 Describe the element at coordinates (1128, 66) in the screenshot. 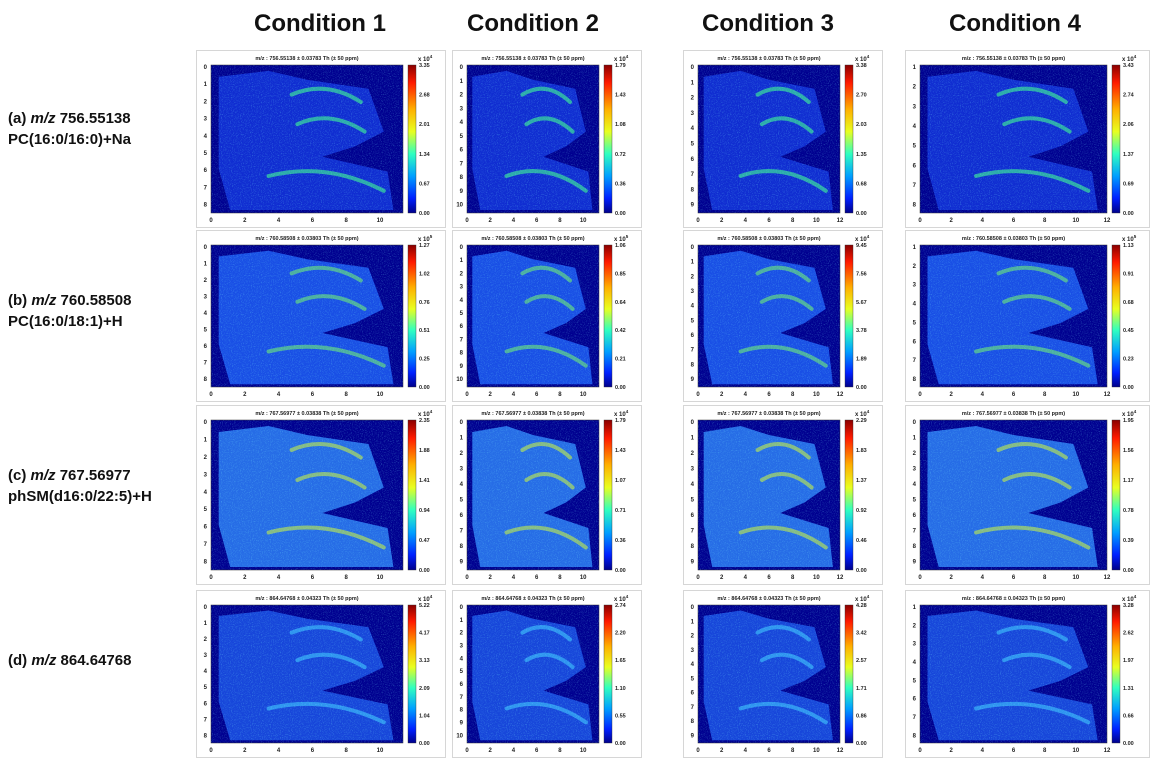

I see `colorbar-tick-label: 3.43` at that location.